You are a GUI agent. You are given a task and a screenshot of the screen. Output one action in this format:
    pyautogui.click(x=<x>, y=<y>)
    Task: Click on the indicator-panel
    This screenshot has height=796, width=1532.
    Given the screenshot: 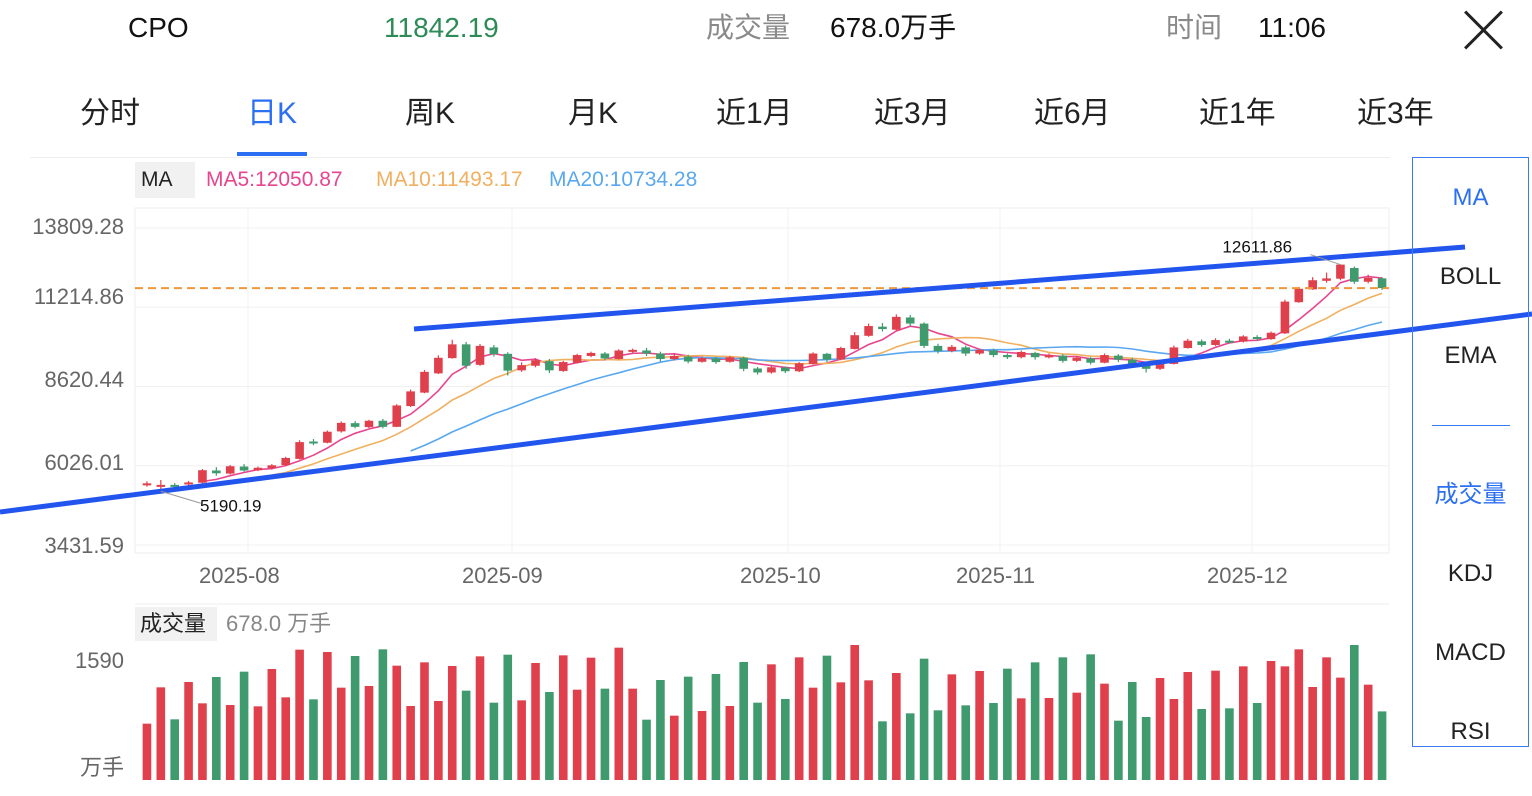 What is the action you would take?
    pyautogui.click(x=1470, y=452)
    